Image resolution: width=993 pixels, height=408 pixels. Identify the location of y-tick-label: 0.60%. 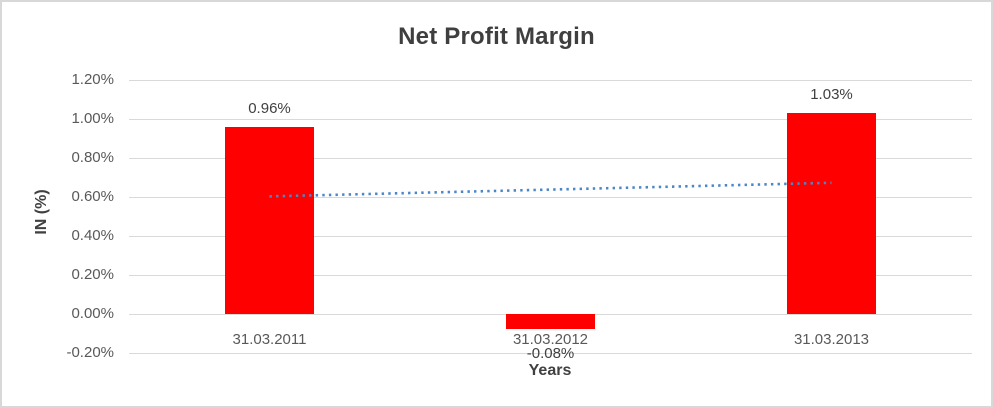
(92, 196).